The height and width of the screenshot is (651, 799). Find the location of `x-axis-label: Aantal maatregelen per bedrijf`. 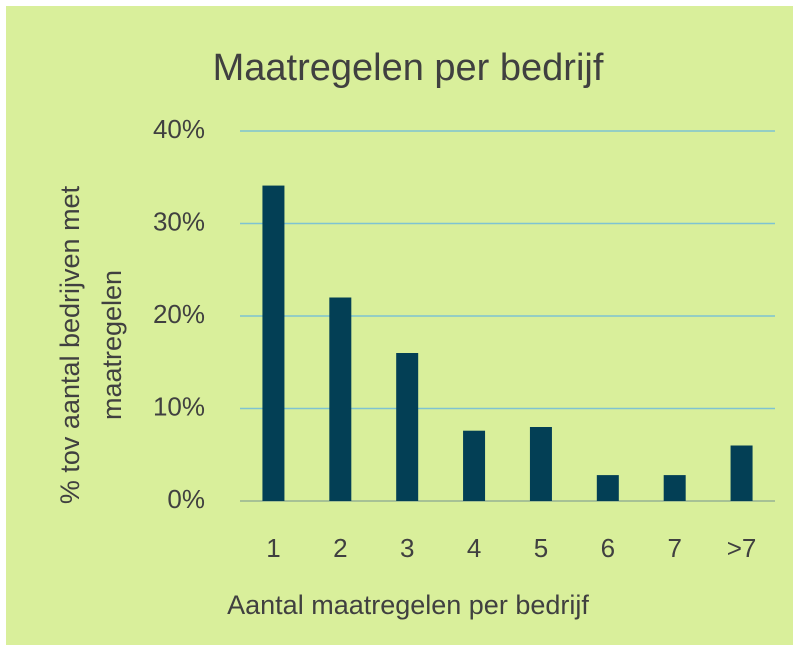

x-axis-label: Aantal maatregelen per bedrijf is located at coordinates (408, 605).